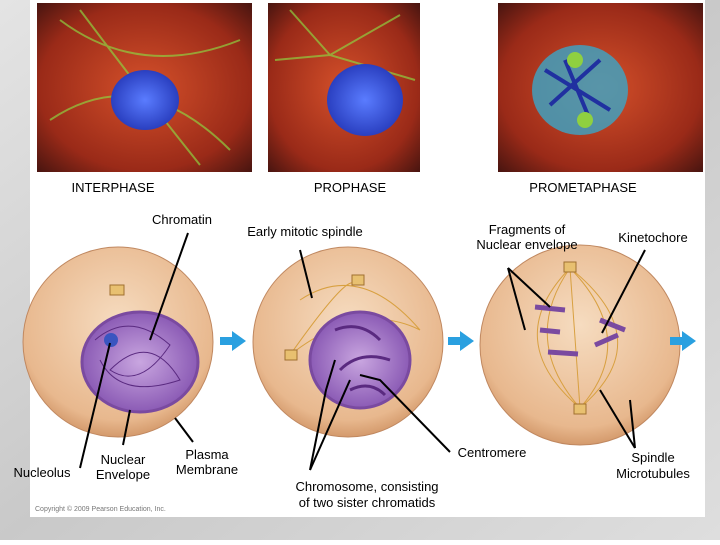 This screenshot has height=545, width=720. What do you see at coordinates (600, 87) in the screenshot?
I see `micrograph-prometaphase` at bounding box center [600, 87].